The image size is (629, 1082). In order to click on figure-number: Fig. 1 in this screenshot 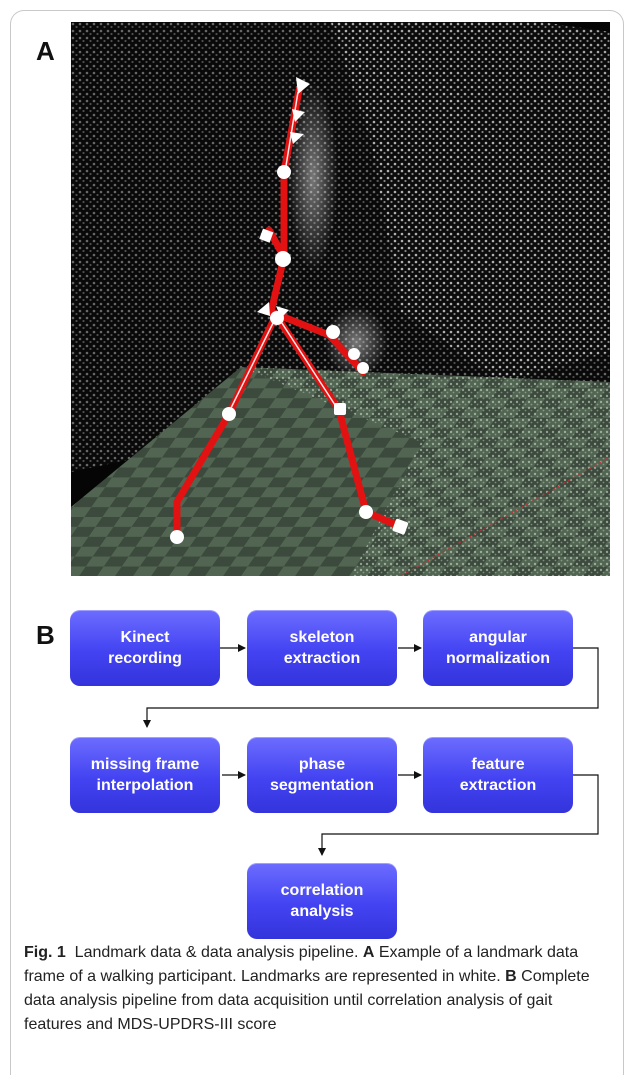, I will do `click(45, 952)`.